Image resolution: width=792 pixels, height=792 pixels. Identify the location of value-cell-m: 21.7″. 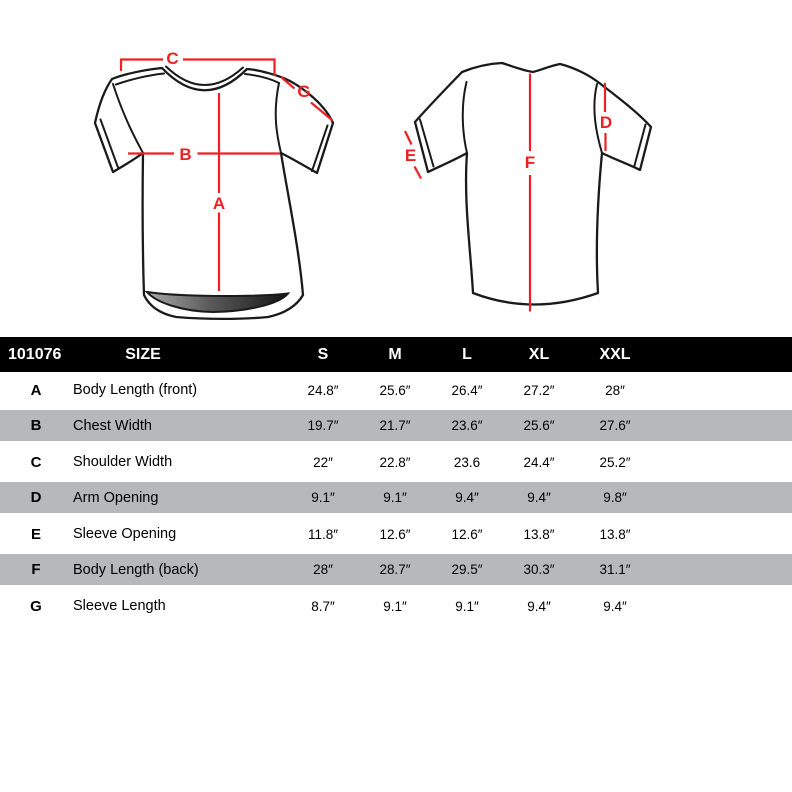
(395, 425).